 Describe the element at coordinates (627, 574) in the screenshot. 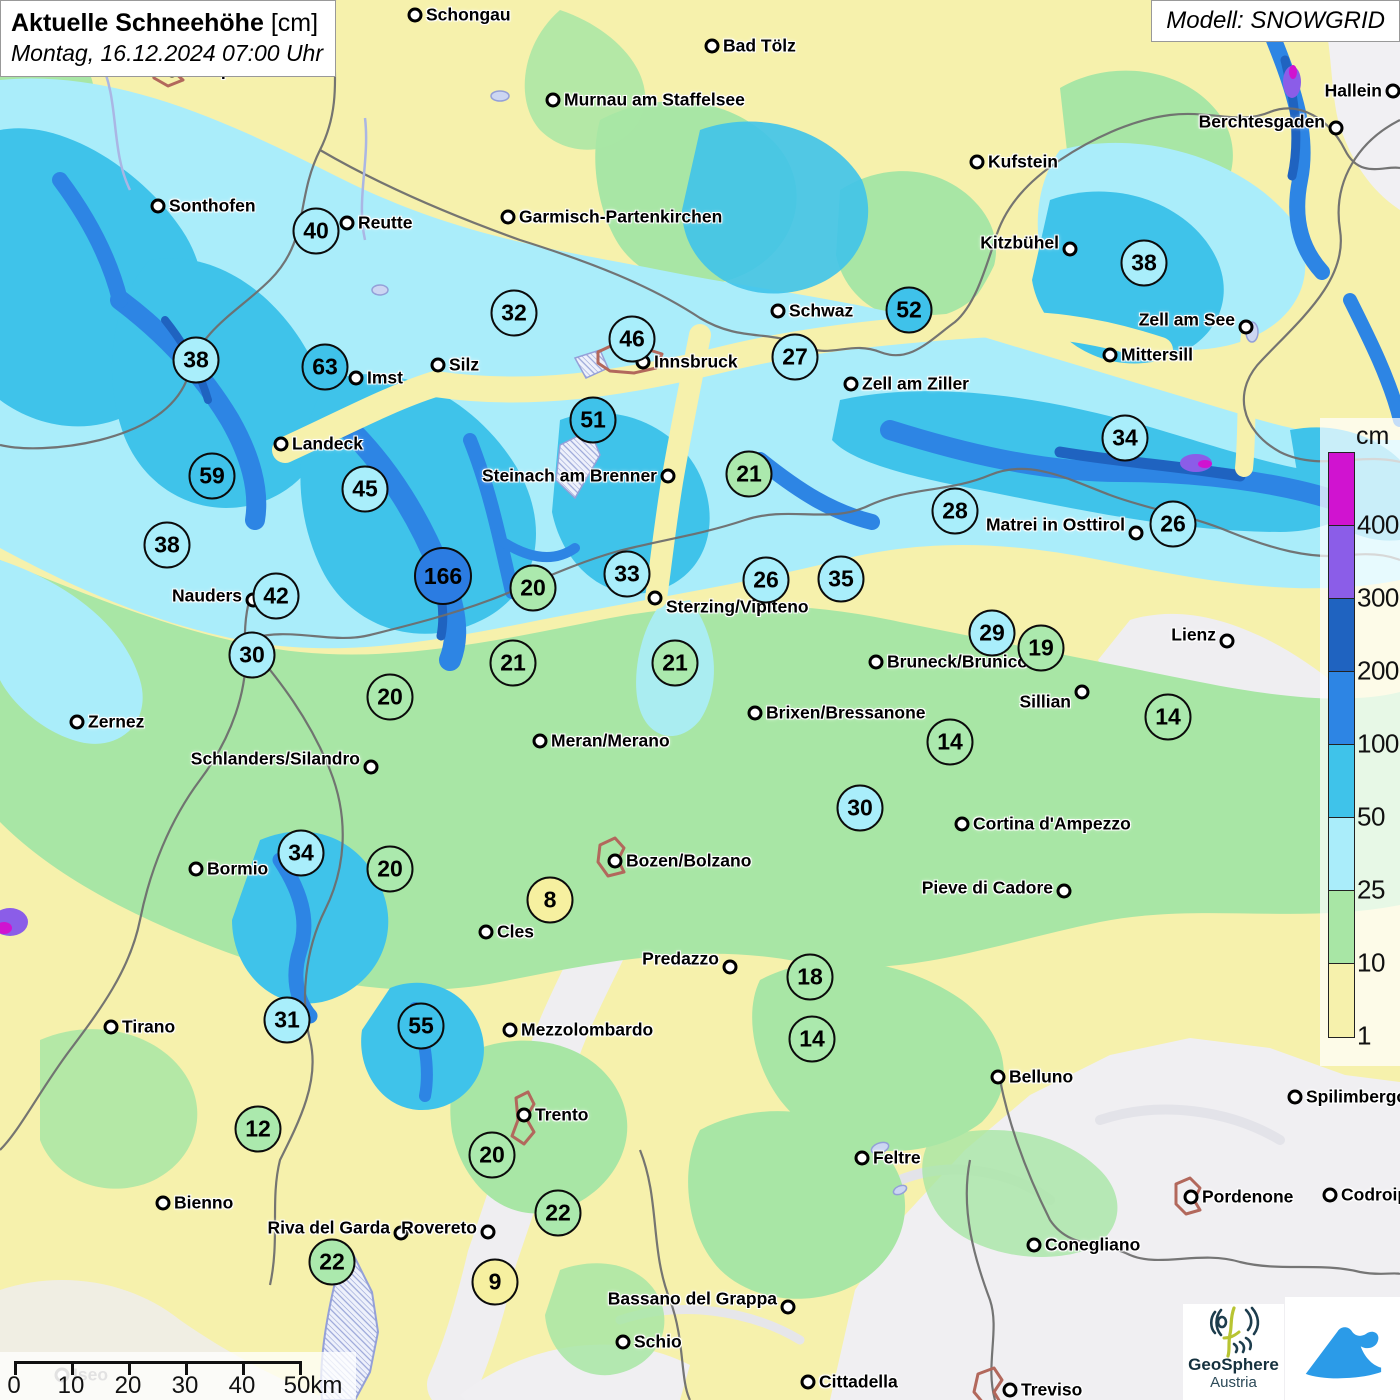

I see `snow-depth-badge: 33` at that location.